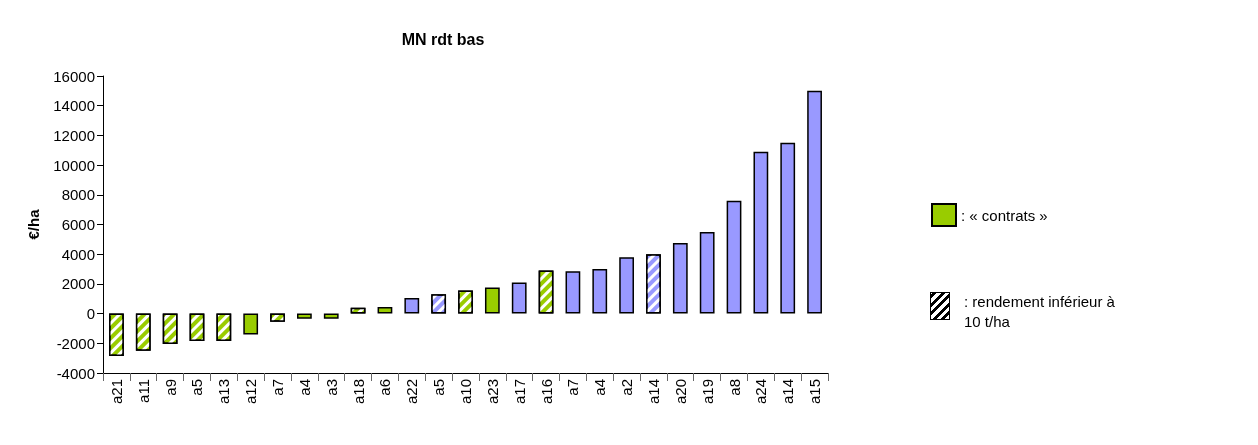 The height and width of the screenshot is (445, 1258). Describe the element at coordinates (74, 106) in the screenshot. I see `y-tick-label: 14000` at that location.